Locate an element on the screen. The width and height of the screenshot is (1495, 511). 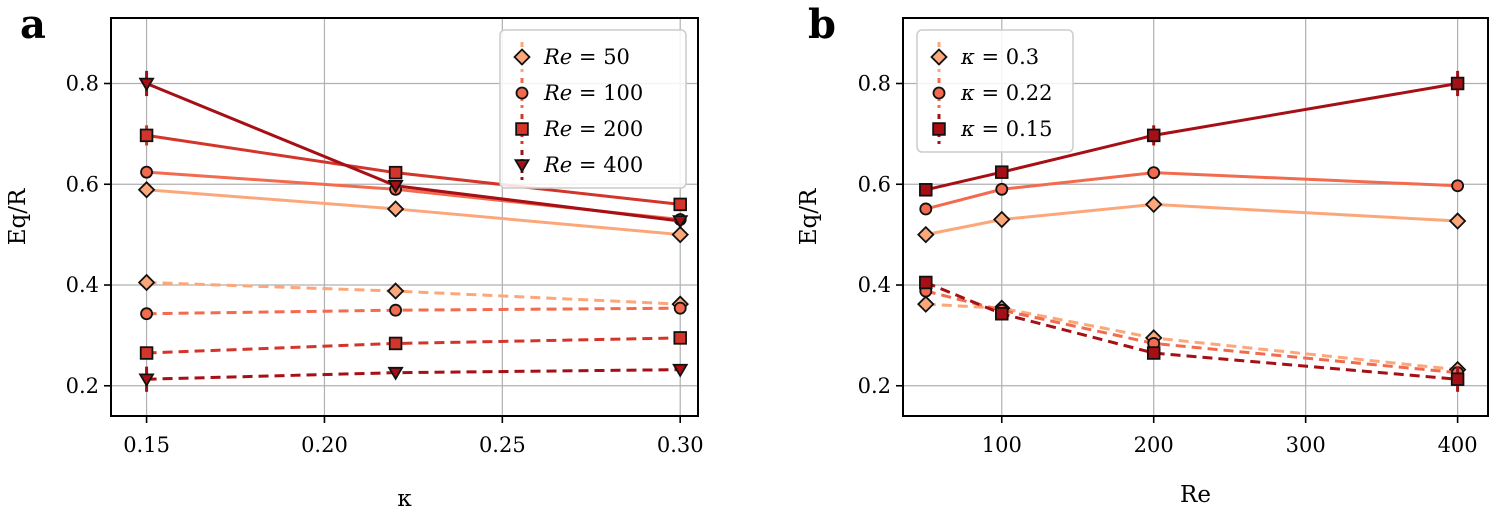
b-legend-0-var: κ is located at coordinates (967, 57).